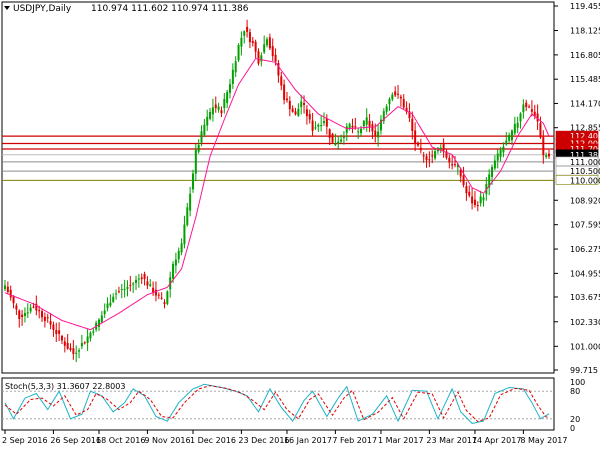 The height and width of the screenshot is (454, 600). Describe the element at coordinates (585, 6) in the screenshot. I see `price-tick-label: 119.455` at that location.